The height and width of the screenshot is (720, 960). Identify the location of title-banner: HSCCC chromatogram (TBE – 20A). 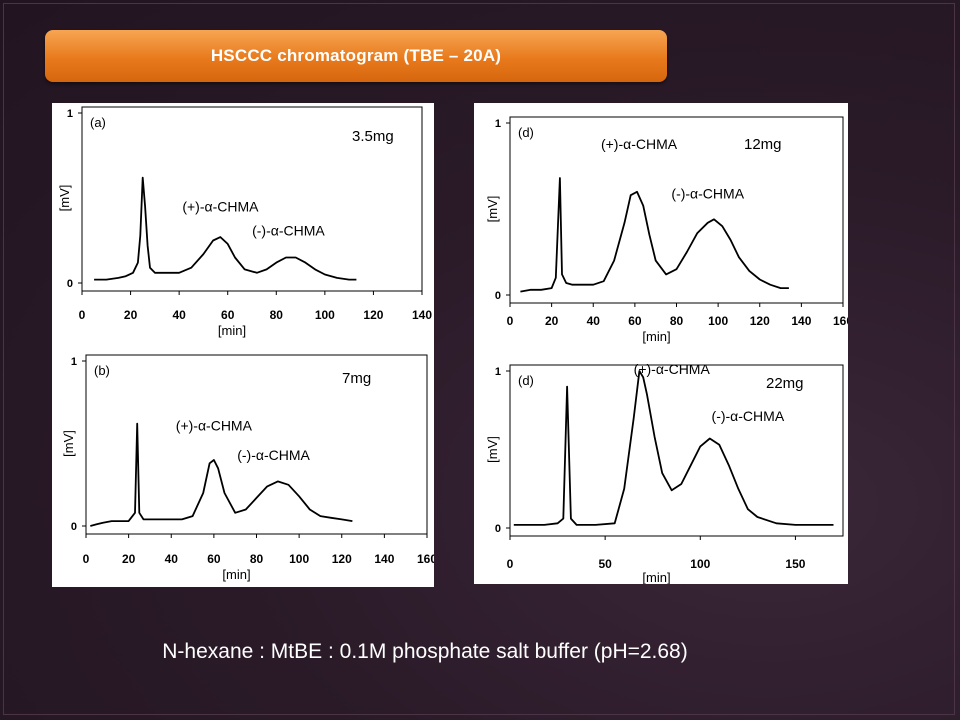
(356, 56).